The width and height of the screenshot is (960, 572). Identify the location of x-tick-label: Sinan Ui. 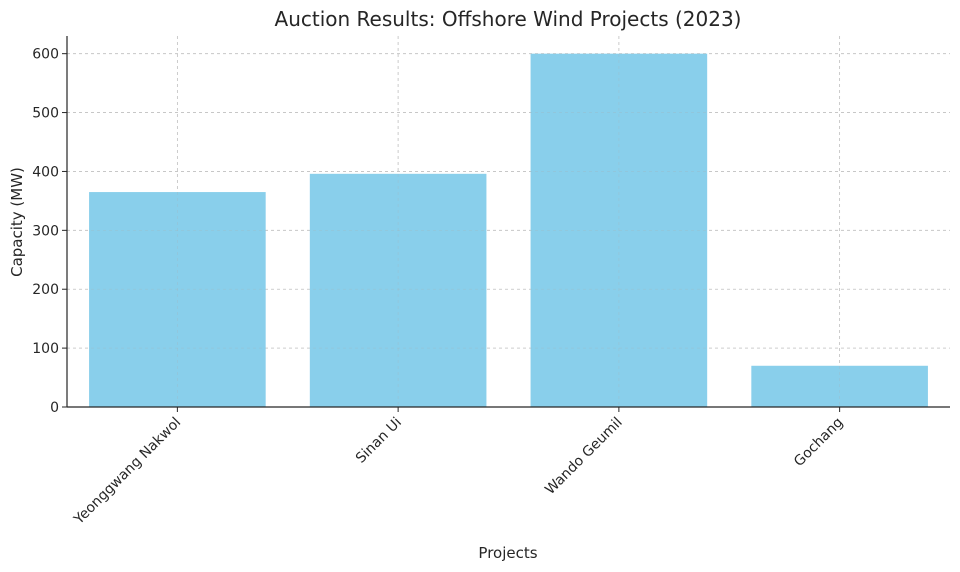
(379, 441).